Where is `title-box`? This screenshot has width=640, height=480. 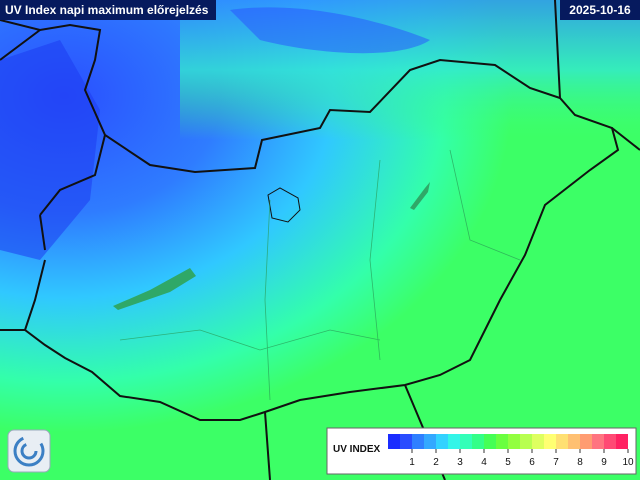
title-box is located at coordinates (108, 10).